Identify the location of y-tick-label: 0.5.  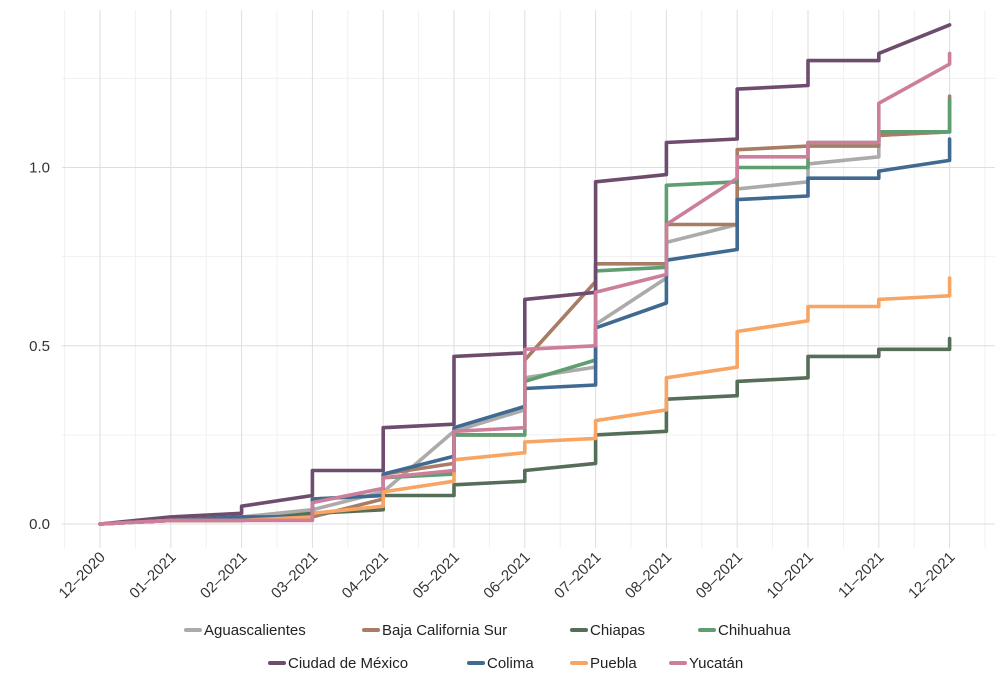
(39, 346).